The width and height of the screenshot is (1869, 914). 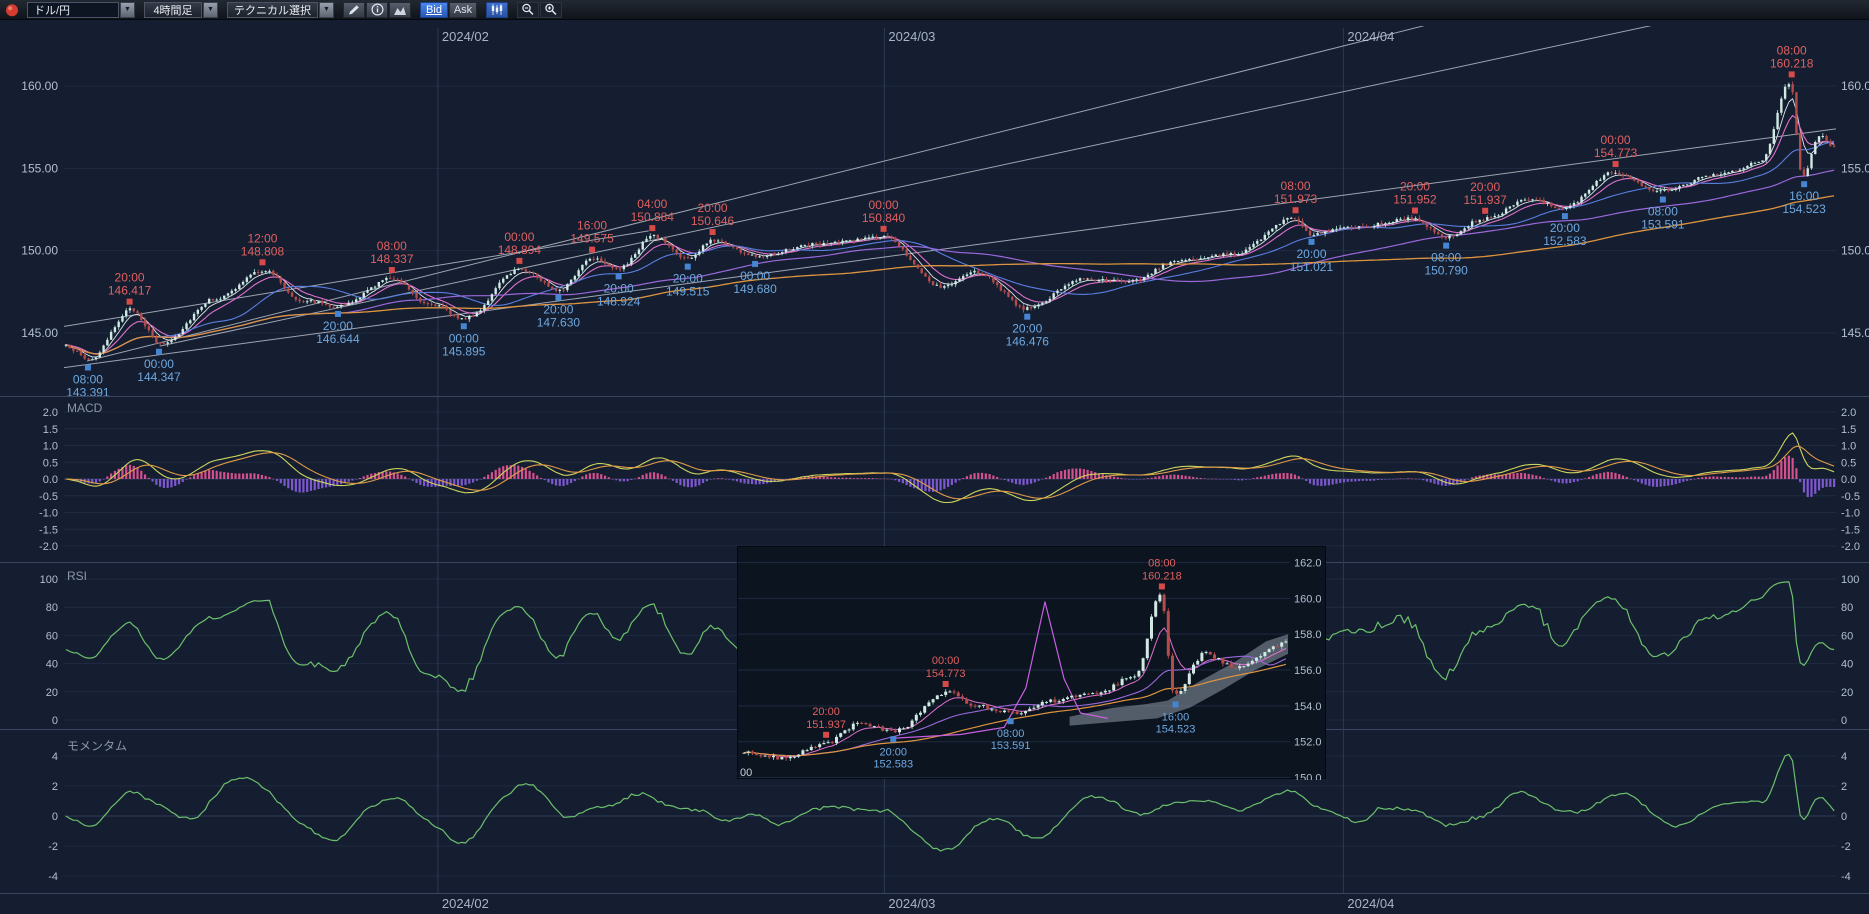 What do you see at coordinates (210, 9) in the screenshot?
I see `timeframe-dropdown-arrow: ▼` at bounding box center [210, 9].